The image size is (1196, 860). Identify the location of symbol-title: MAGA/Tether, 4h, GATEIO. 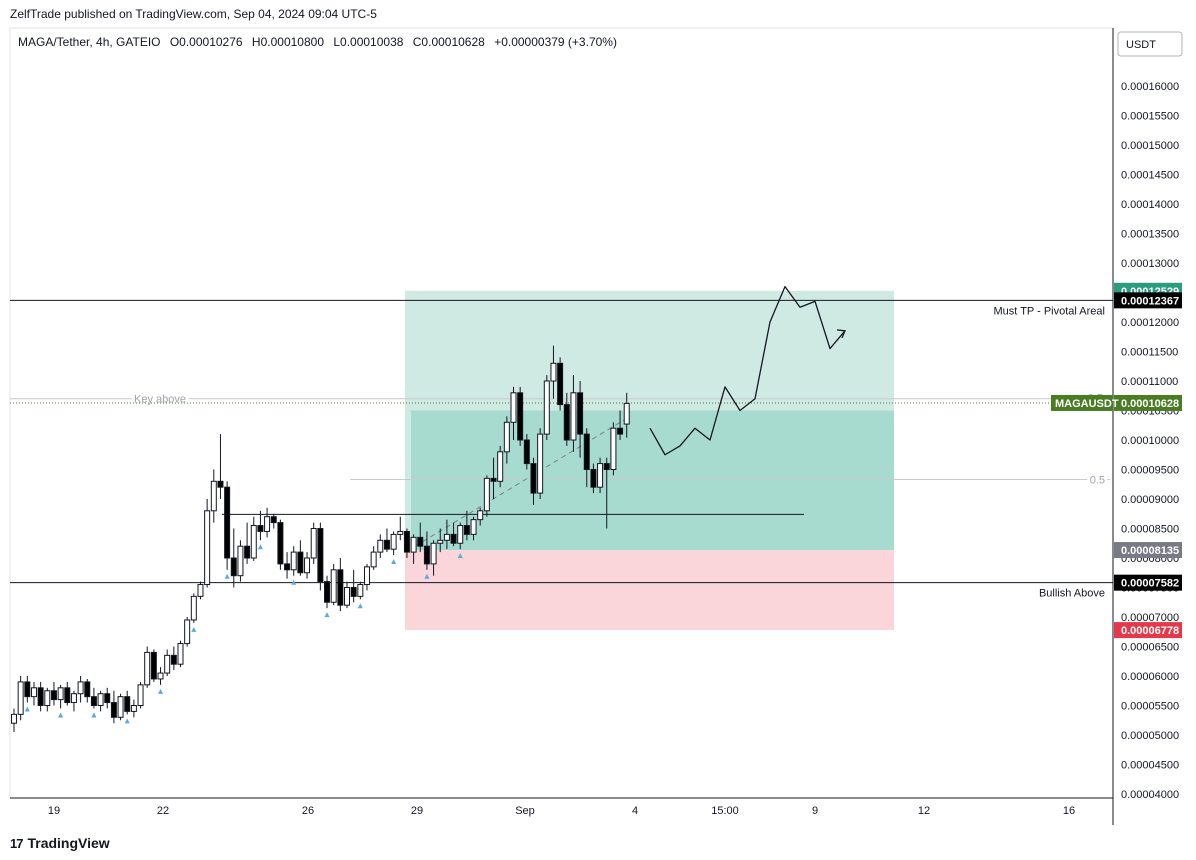
(89, 42).